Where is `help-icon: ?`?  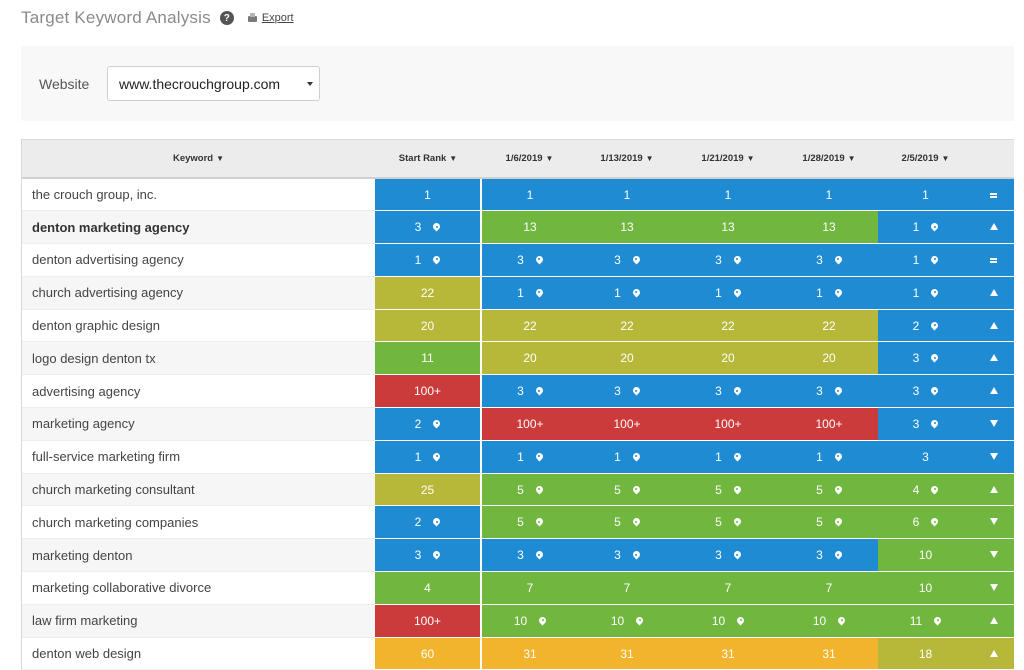
help-icon: ? is located at coordinates (226, 18).